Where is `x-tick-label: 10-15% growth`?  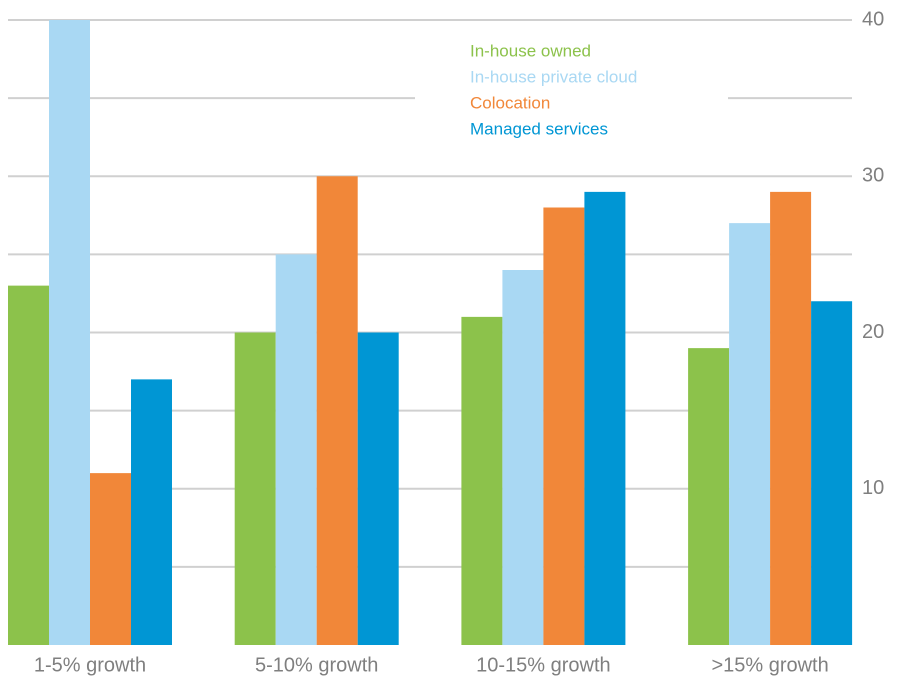 x-tick-label: 10-15% growth is located at coordinates (543, 665).